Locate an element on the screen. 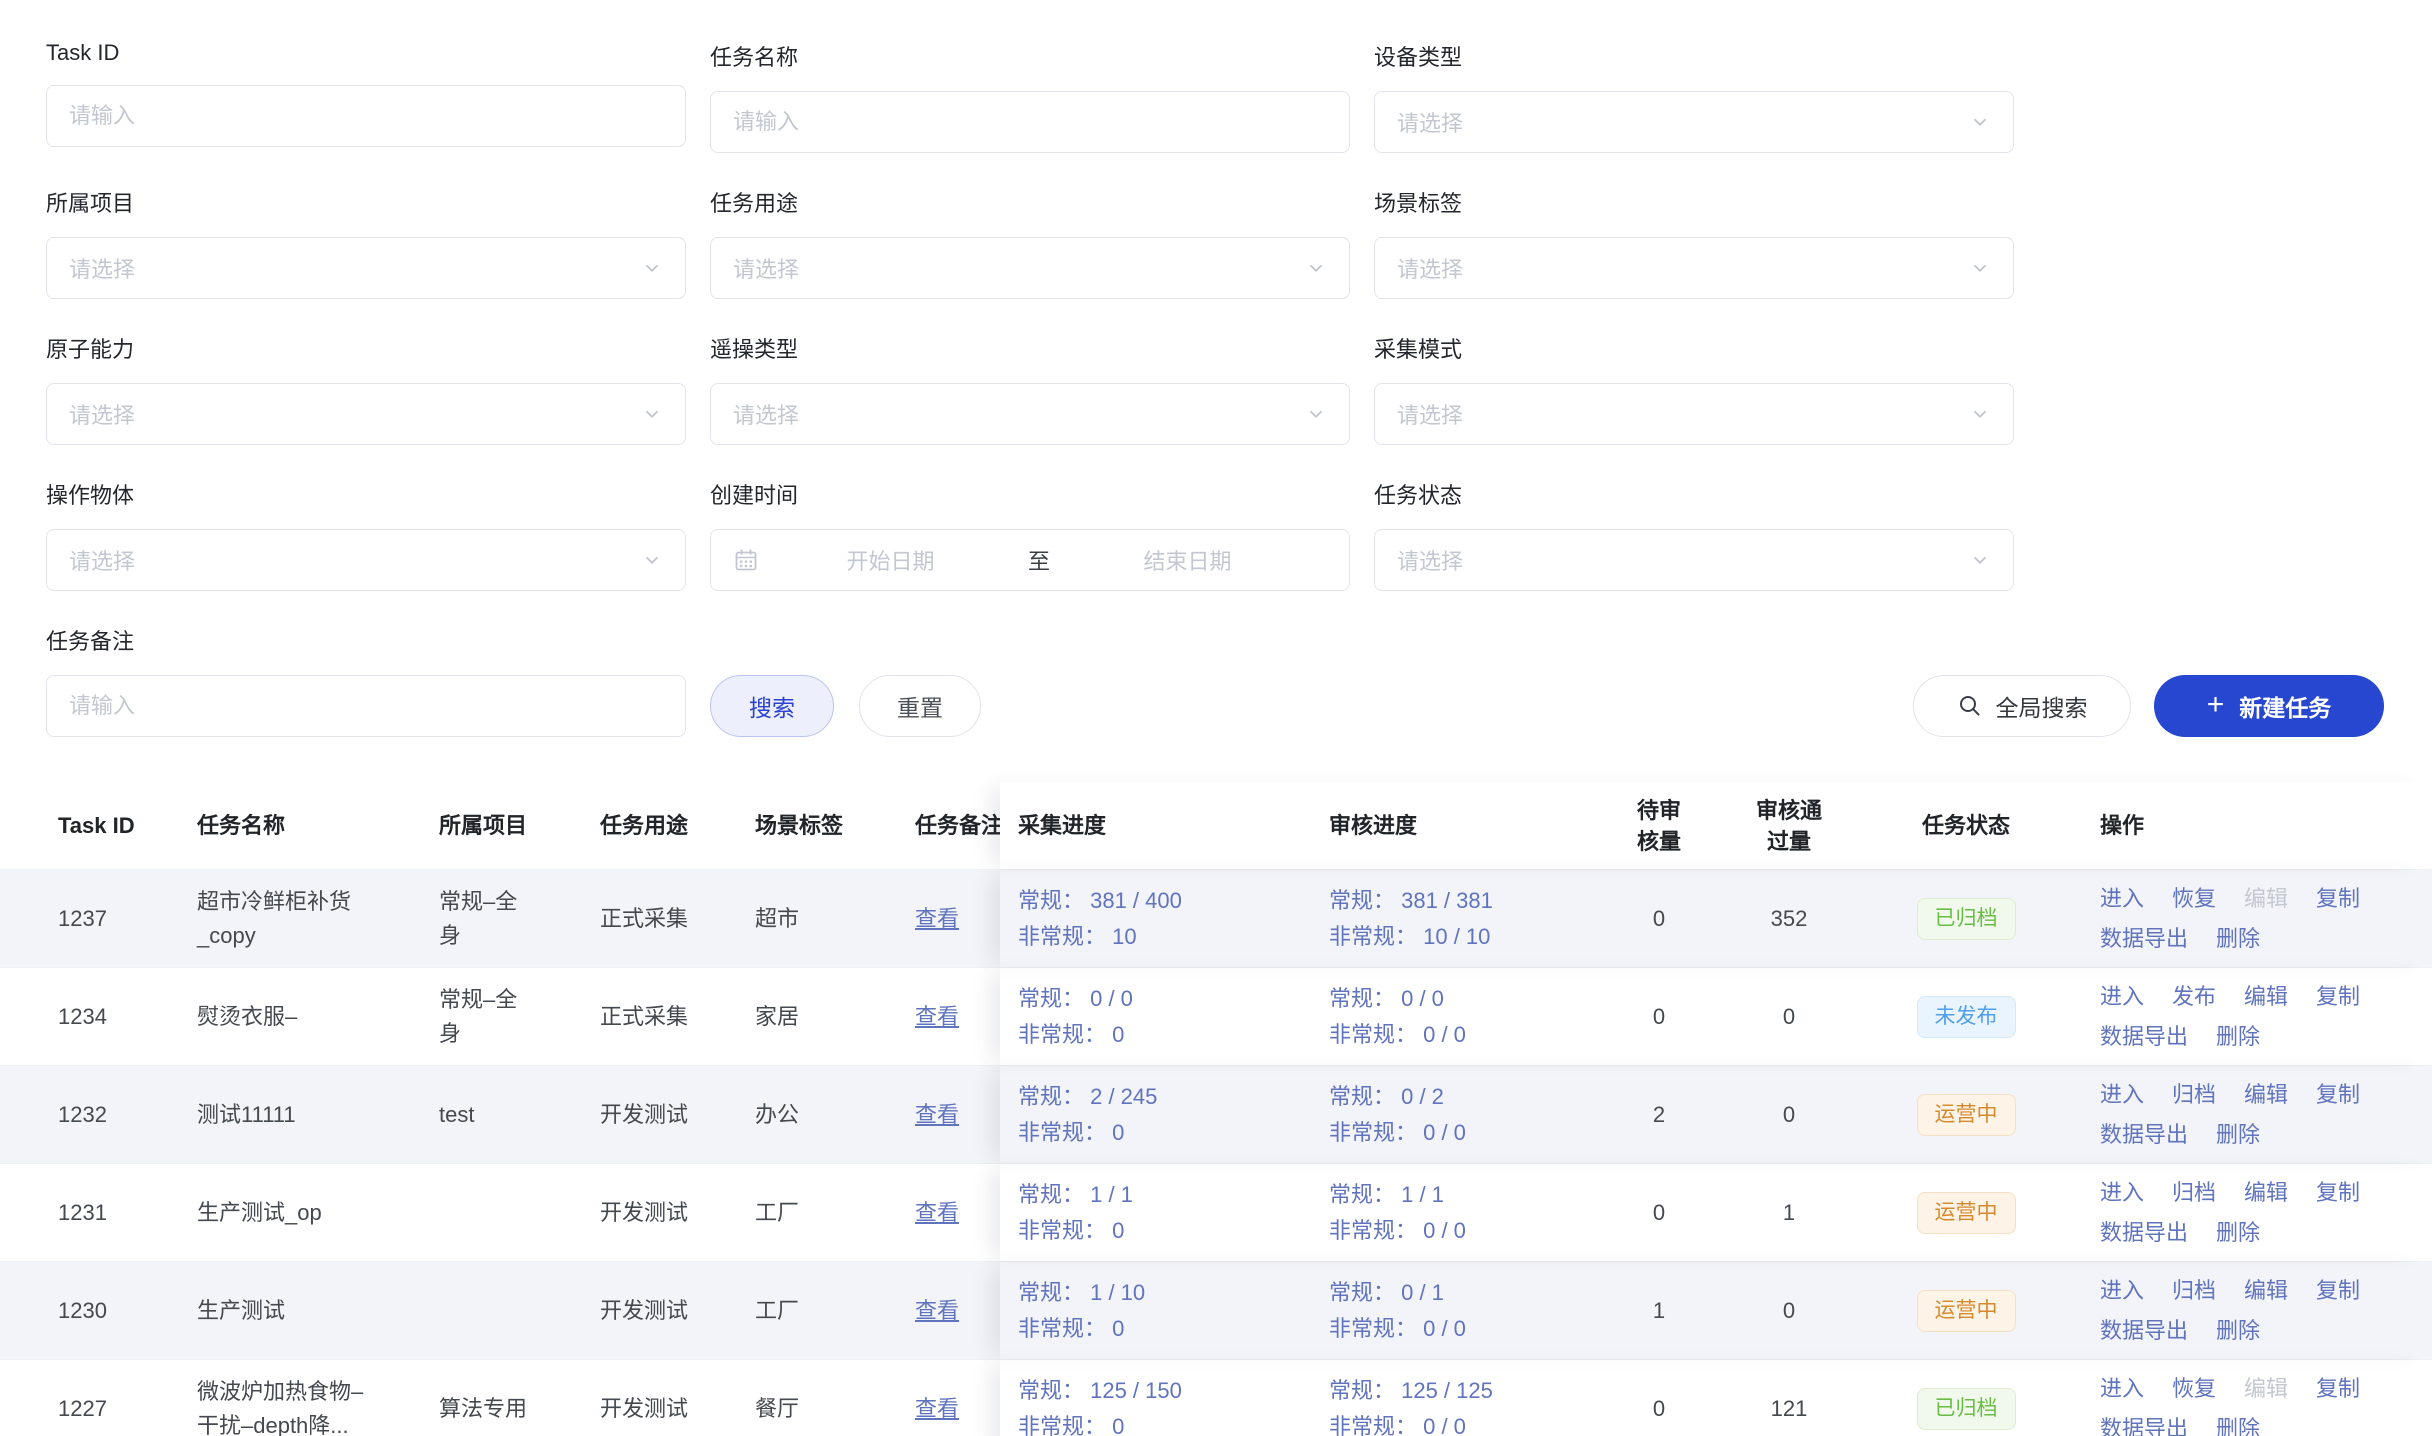 This screenshot has width=2432, height=1436. task-id-input is located at coordinates (366, 116).